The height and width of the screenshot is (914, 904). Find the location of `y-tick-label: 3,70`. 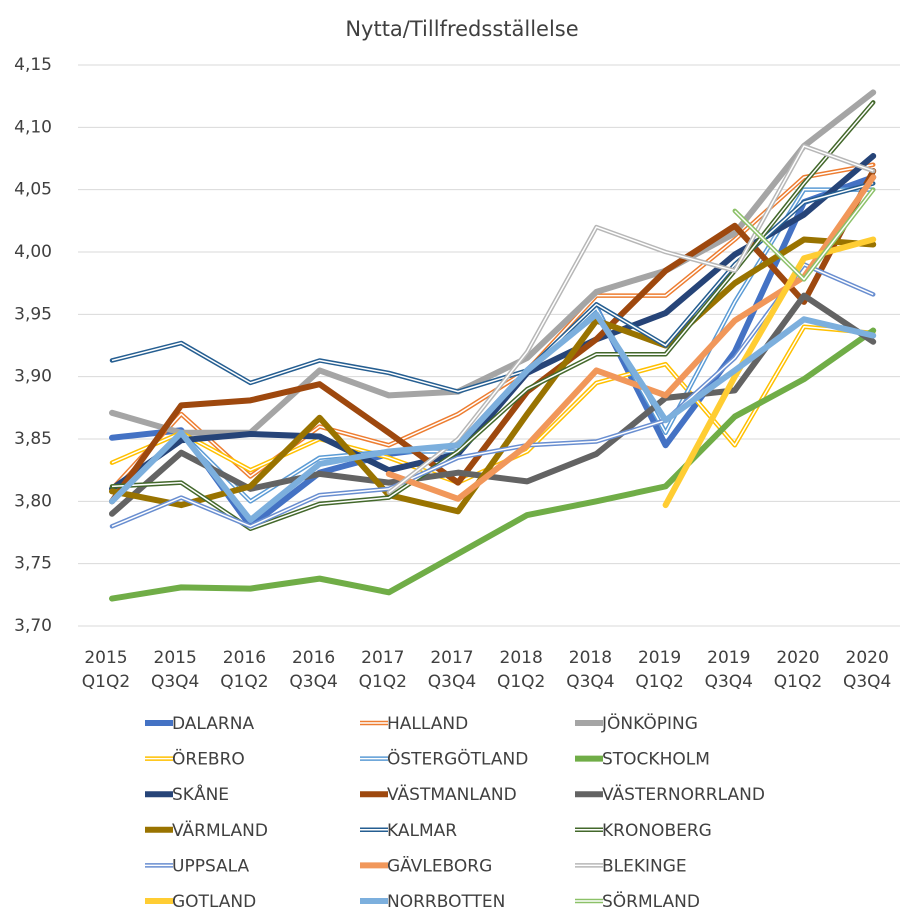

y-tick-label: 3,70 is located at coordinates (33, 626).